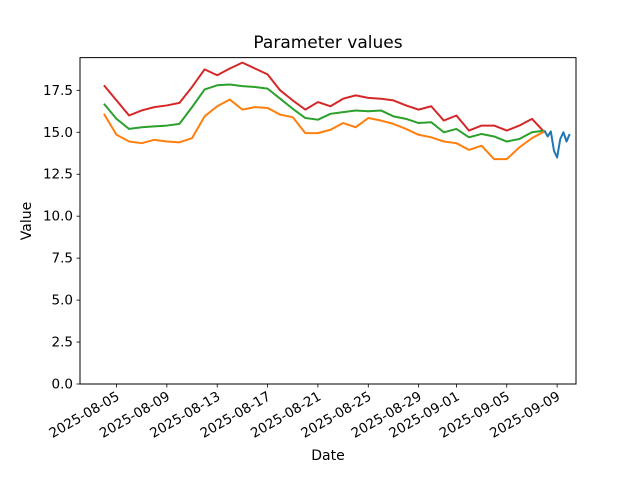 The image size is (640, 480). What do you see at coordinates (62, 385) in the screenshot?
I see `y-tick-label: 0.0` at bounding box center [62, 385].